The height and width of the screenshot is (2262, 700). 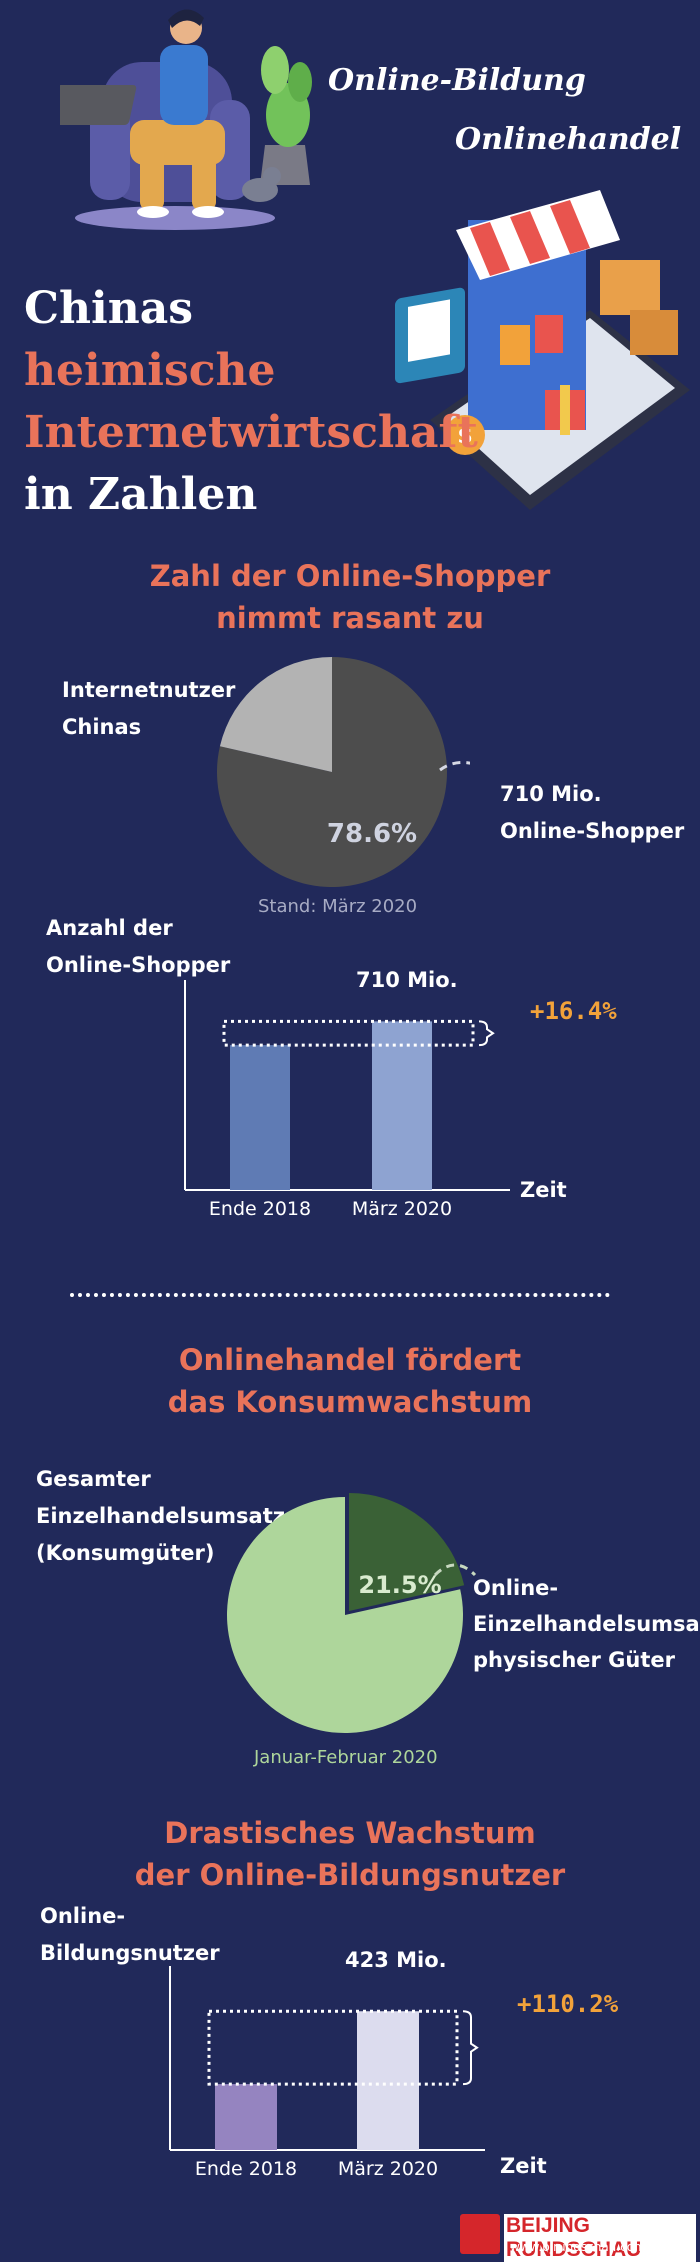 What do you see at coordinates (347, 1100) in the screenshot?
I see `bar-chart-online-shopper: Ende 2018 März 2020` at bounding box center [347, 1100].